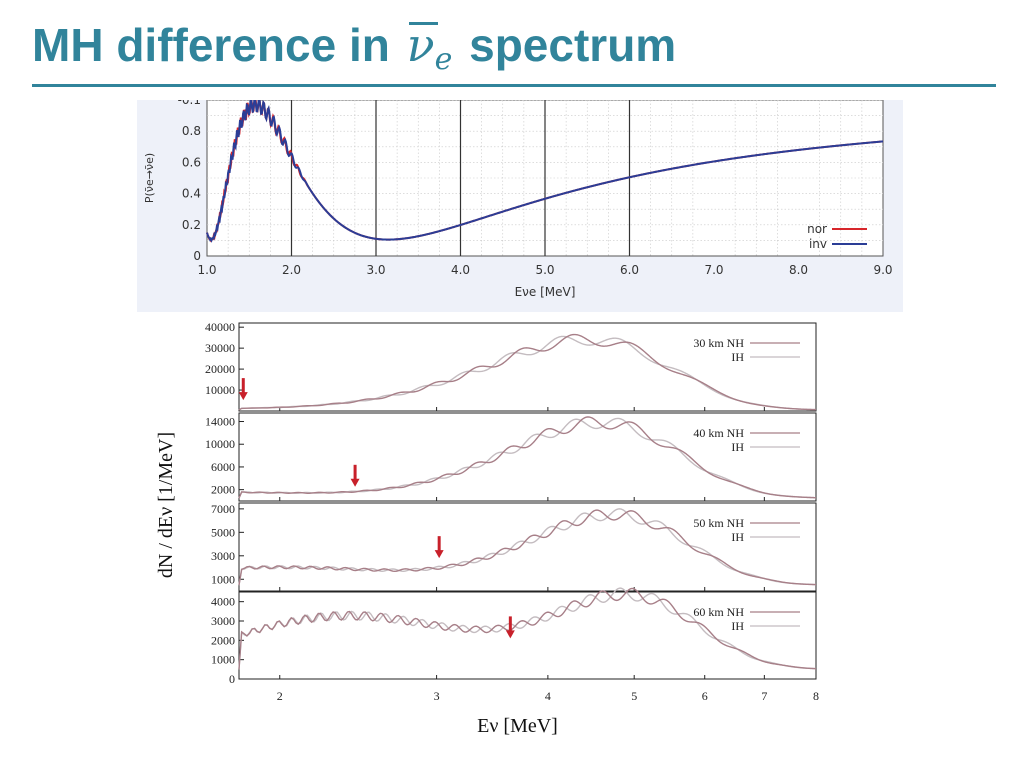 Image resolution: width=1024 pixels, height=768 pixels. Describe the element at coordinates (211, 45) in the screenshot. I see `title-prefix: MH difference in` at that location.